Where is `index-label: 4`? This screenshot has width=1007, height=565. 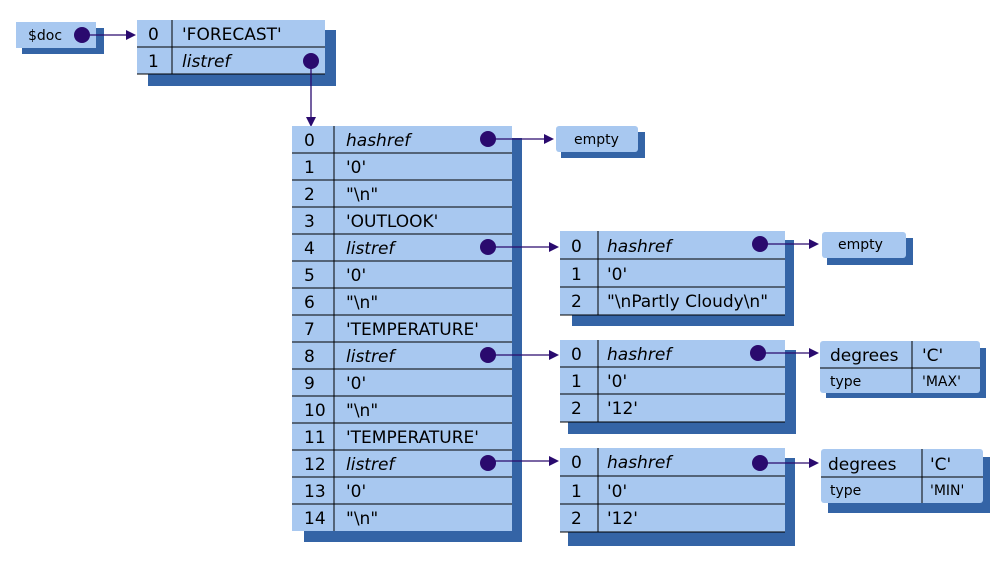
index-label: 4 is located at coordinates (309, 249).